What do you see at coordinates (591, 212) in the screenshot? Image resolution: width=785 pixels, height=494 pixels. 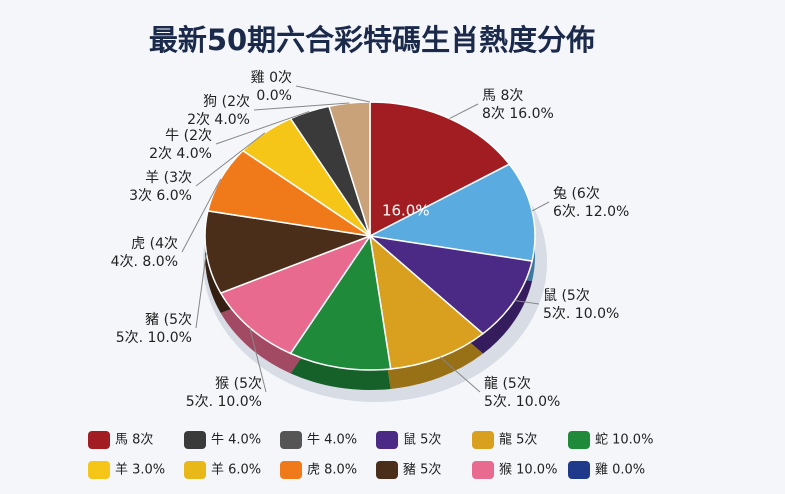 I see `value-label: 6次. 12.0%` at bounding box center [591, 212].